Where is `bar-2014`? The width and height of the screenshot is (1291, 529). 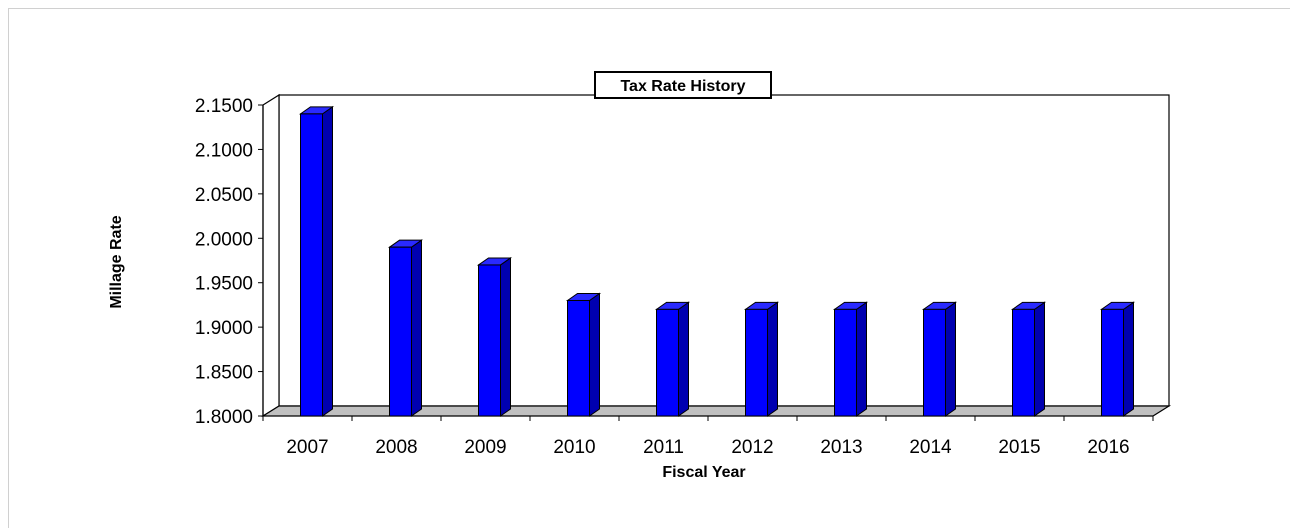 bar-2014 is located at coordinates (939, 359).